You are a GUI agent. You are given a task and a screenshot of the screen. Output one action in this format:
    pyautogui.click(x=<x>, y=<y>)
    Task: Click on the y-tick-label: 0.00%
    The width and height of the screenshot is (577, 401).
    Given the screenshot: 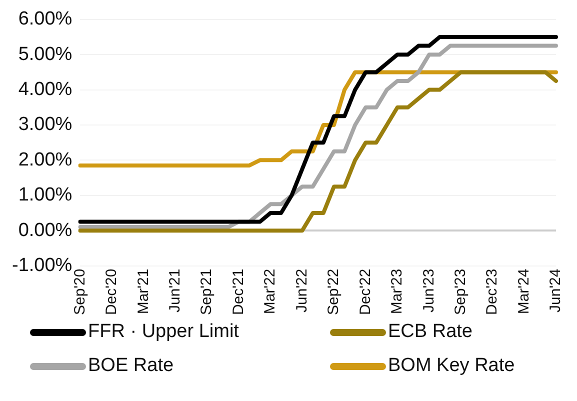 What is the action you would take?
    pyautogui.click(x=45, y=230)
    